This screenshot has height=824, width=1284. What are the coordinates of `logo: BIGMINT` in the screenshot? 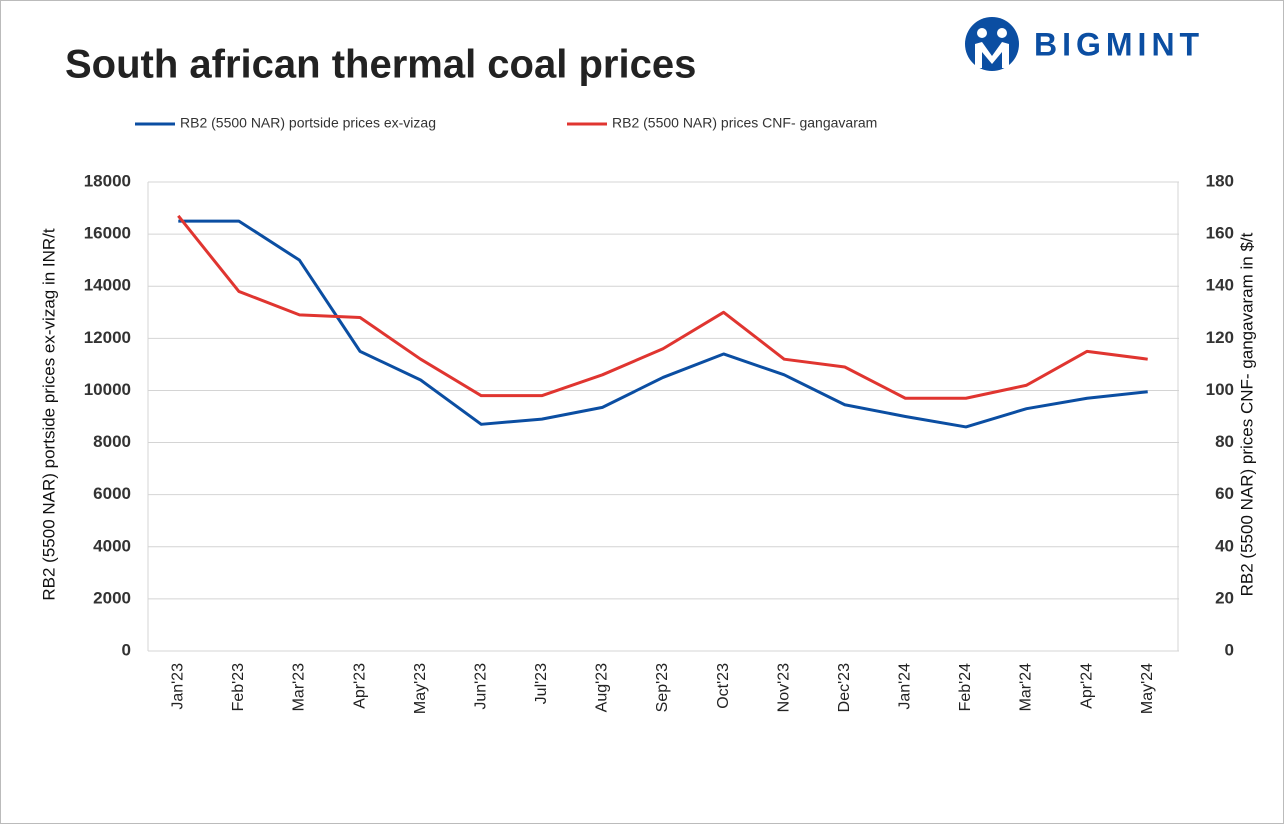 It's located at (1084, 44).